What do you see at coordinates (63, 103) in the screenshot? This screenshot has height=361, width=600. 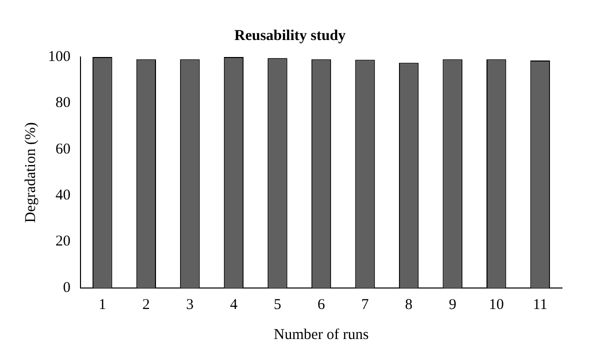 I see `y-tick-label: 80` at bounding box center [63, 103].